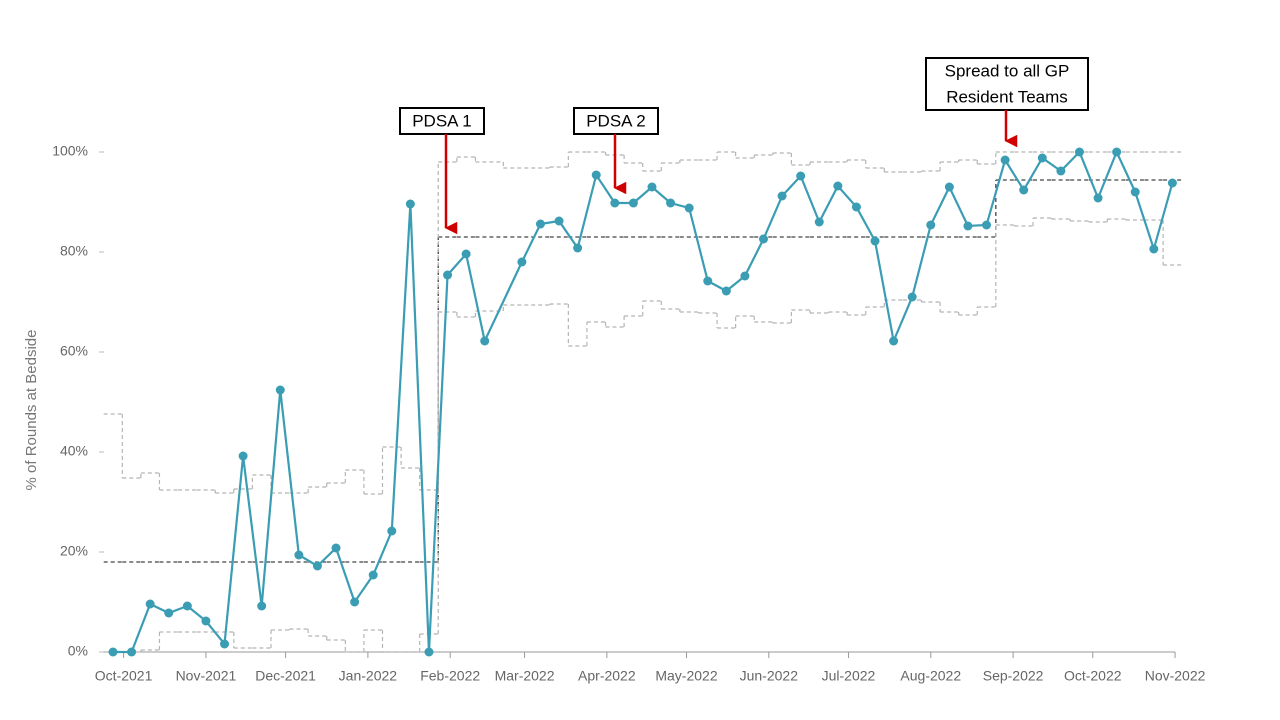  What do you see at coordinates (124, 676) in the screenshot?
I see `x-tick-label: Oct-2021` at bounding box center [124, 676].